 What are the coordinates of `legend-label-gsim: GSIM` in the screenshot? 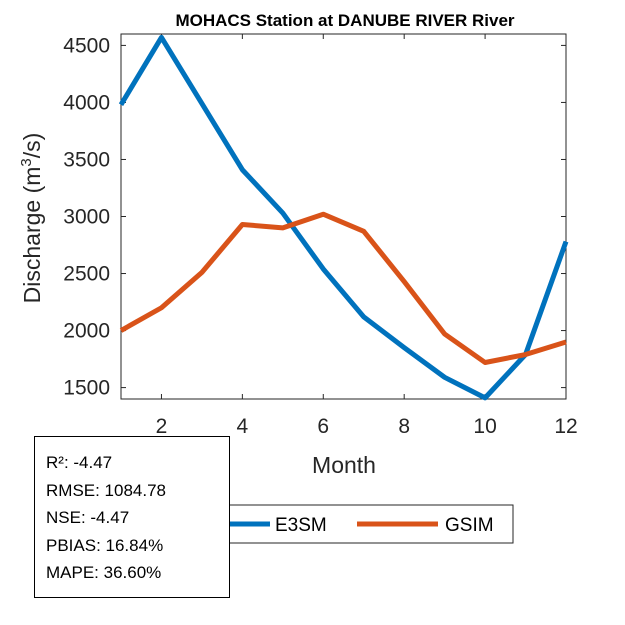 It's located at (469, 525).